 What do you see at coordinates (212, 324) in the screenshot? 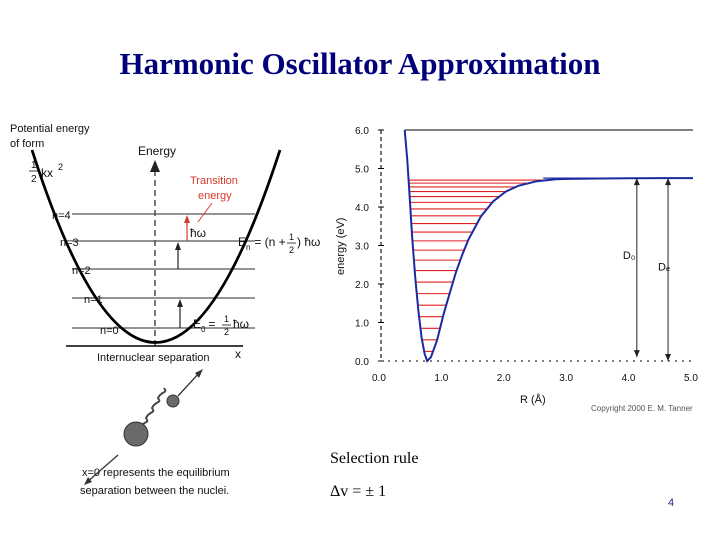
I see `e0-formula-mid: =` at bounding box center [212, 324].